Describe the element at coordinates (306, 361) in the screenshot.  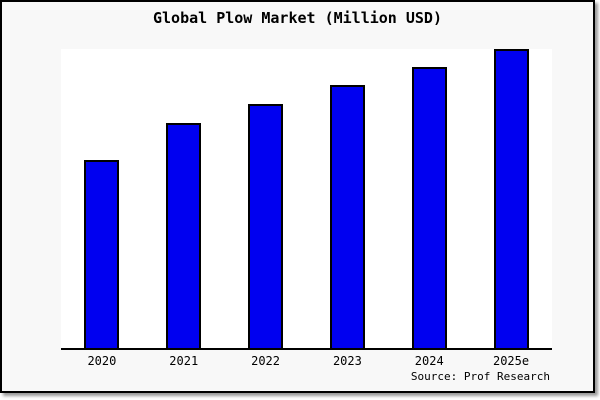
I see `x-axis-tick-row: 2020 2021 2022 2023 2024 2025e` at that location.